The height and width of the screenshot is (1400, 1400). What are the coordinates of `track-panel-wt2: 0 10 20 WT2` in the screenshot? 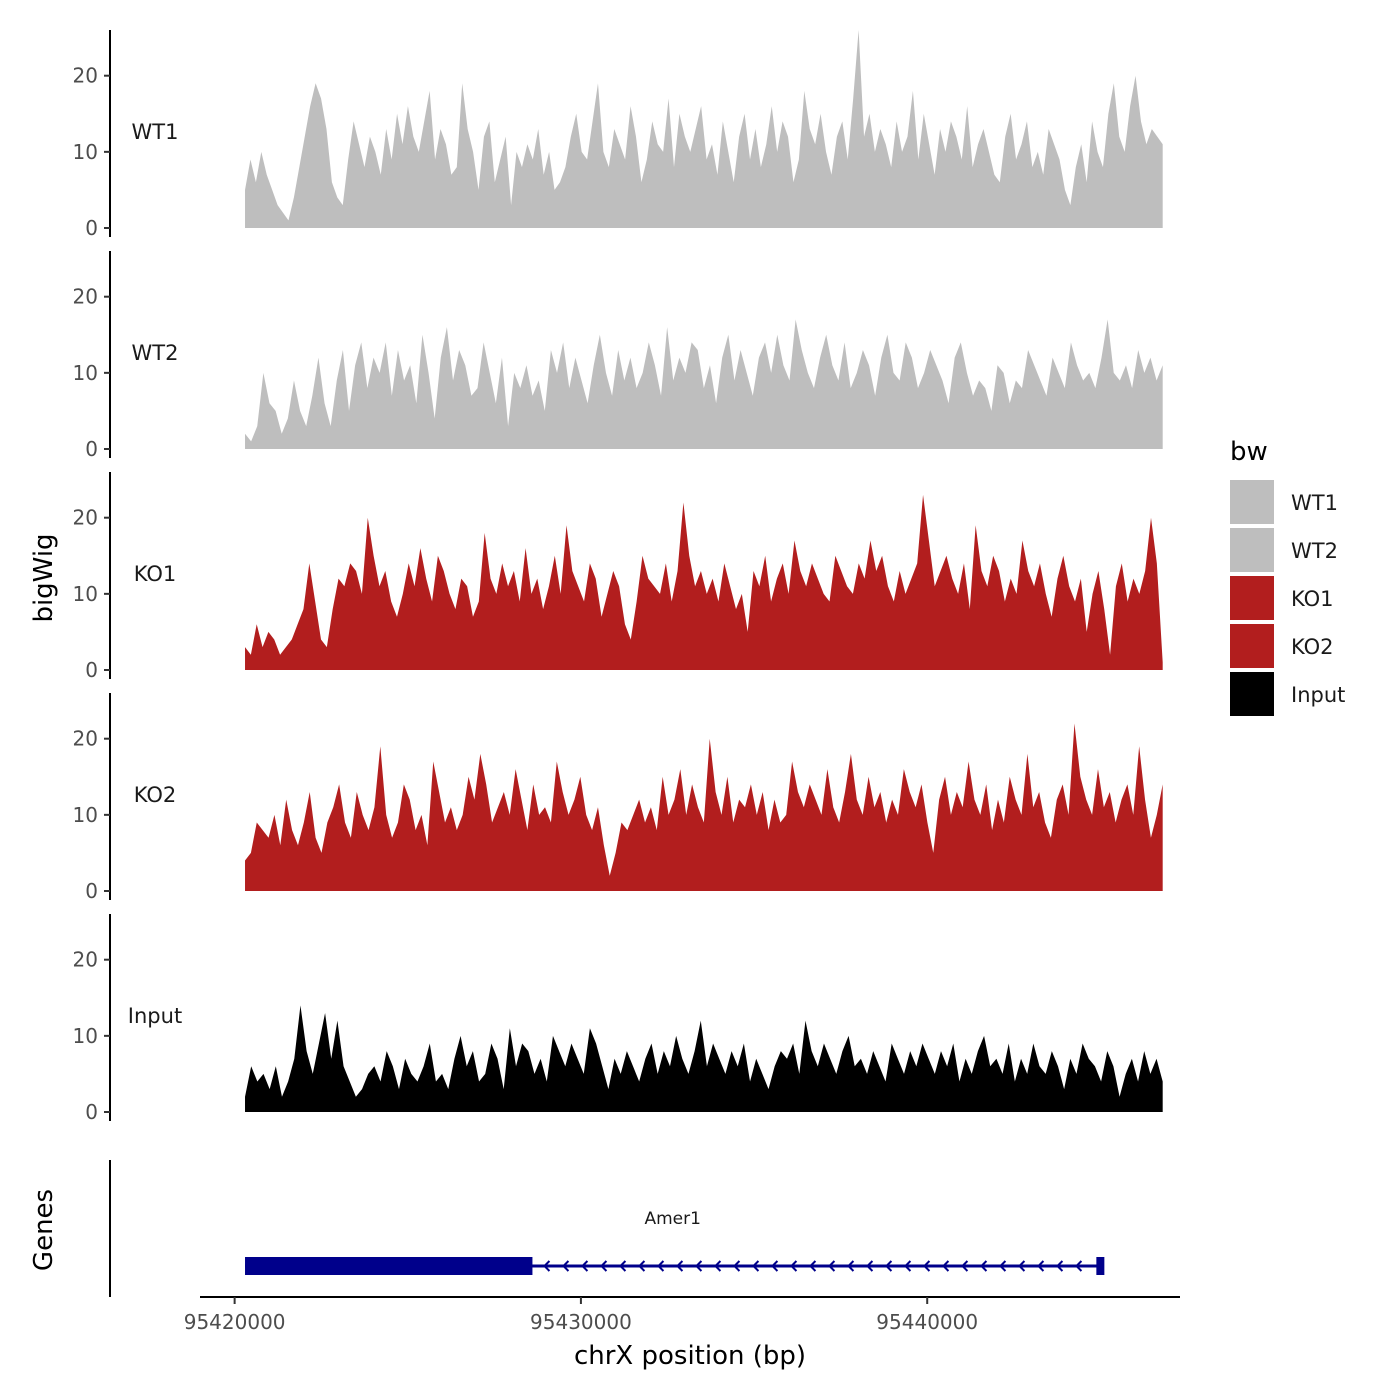 It's located at (618, 356).